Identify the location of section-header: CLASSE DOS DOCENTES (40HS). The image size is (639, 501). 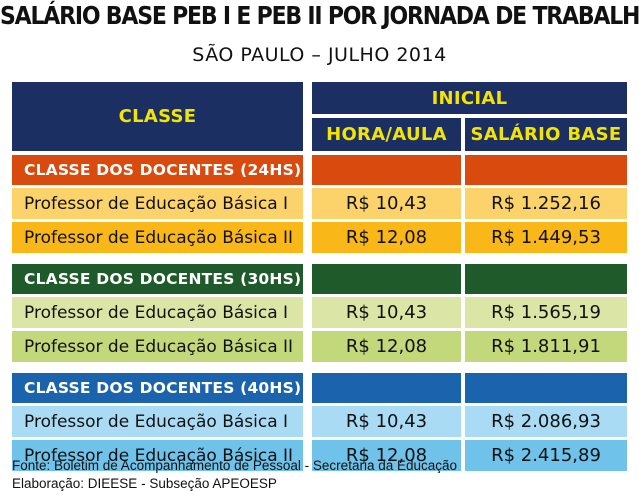
(157, 388).